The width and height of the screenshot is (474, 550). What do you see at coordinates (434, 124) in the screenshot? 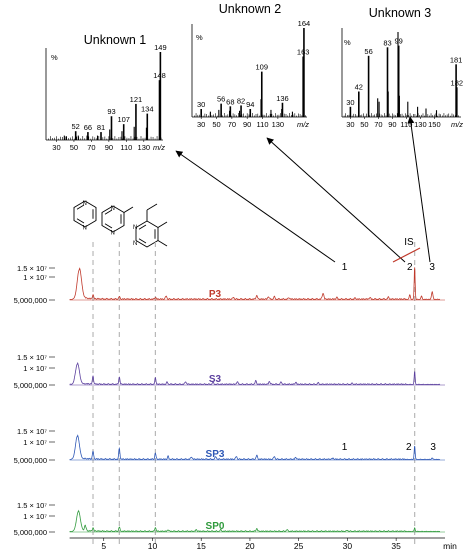
I see `ms-x-tick-label: 150` at bounding box center [434, 124].